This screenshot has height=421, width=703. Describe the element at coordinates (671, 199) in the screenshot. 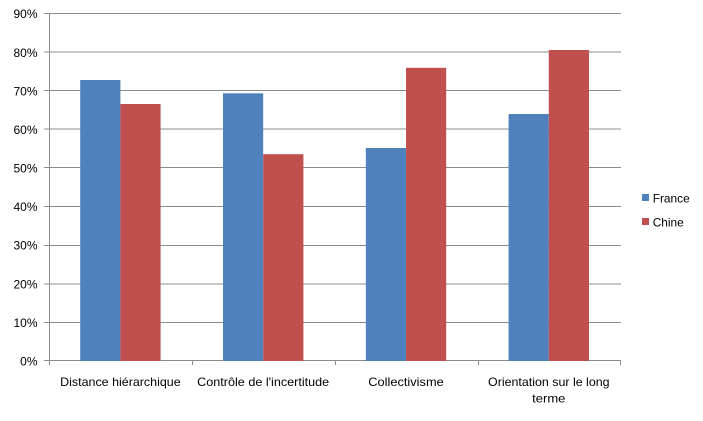

I see `svg-text: France` at that location.